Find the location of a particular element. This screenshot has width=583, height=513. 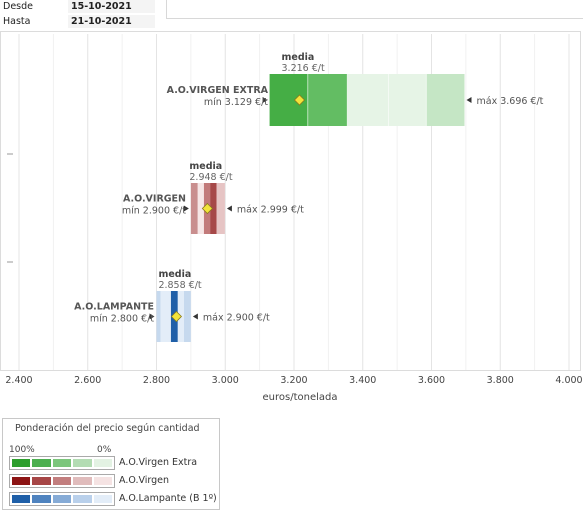

mean-value-label: 2.948 €/t is located at coordinates (210, 177).